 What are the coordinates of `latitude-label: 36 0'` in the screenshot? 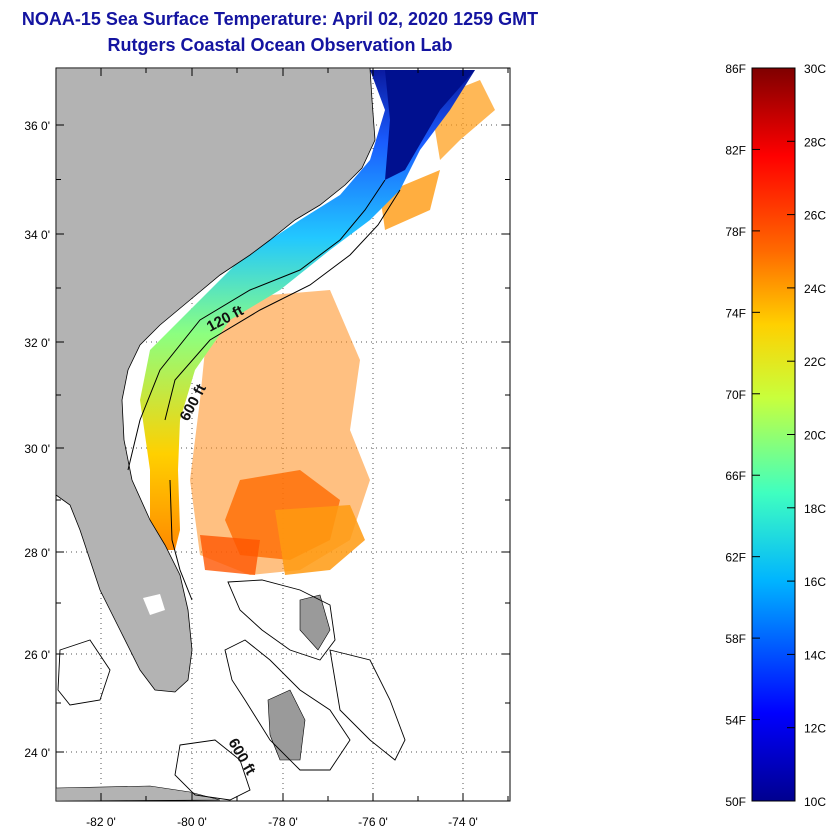 It's located at (37, 126).